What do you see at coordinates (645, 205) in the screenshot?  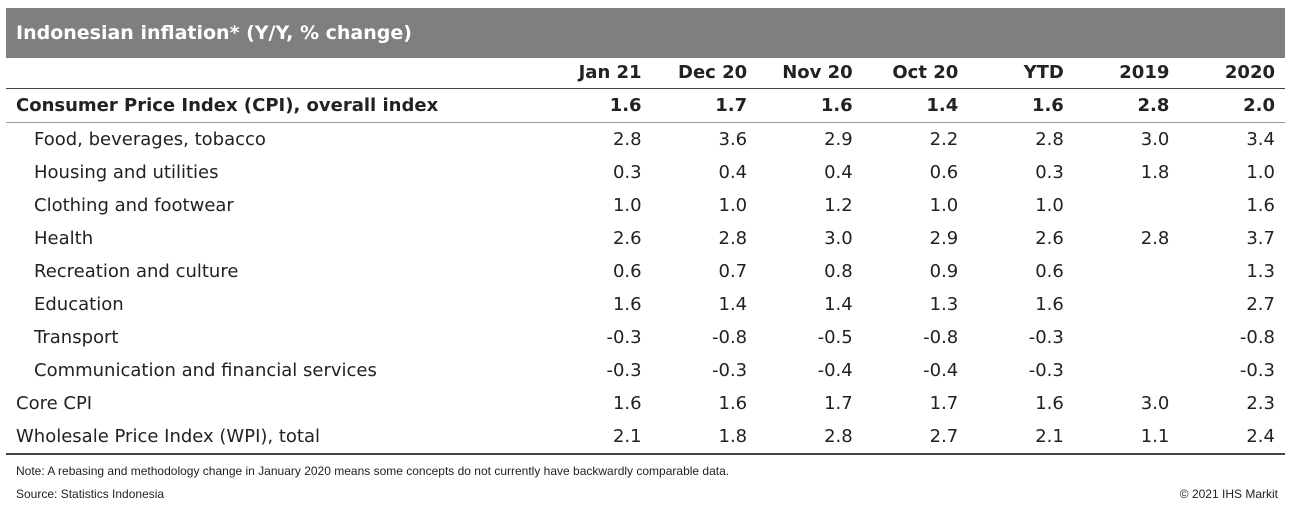 I see `table-row: Clothing and footwear 1.0 1.0 1.2 1.0 1.0 1.6` at bounding box center [645, 205].